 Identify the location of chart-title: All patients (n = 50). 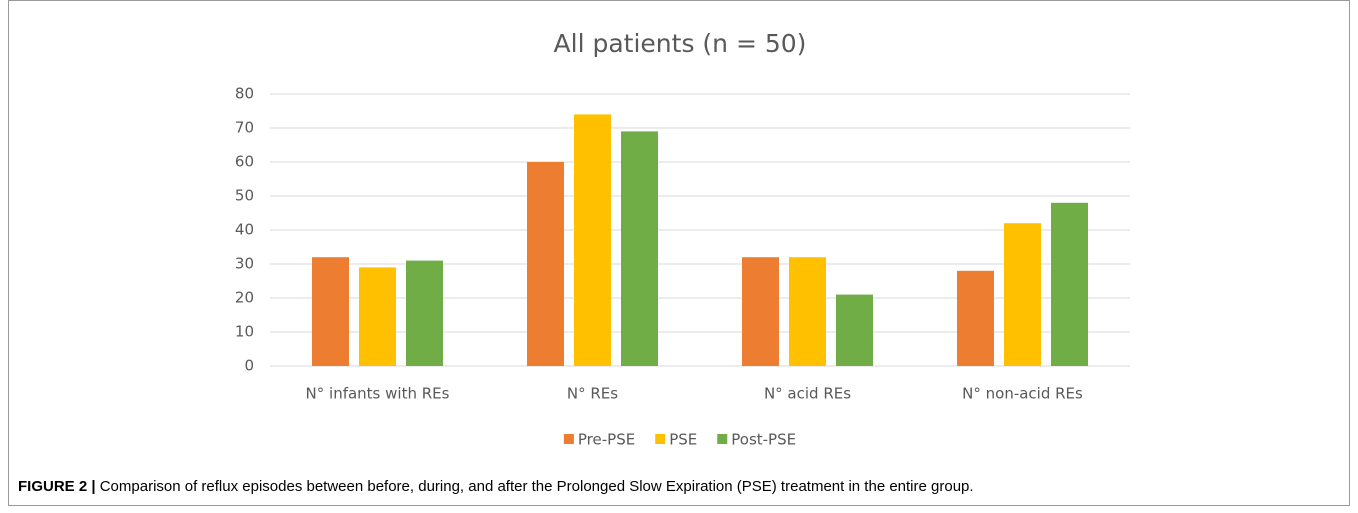
(680, 43).